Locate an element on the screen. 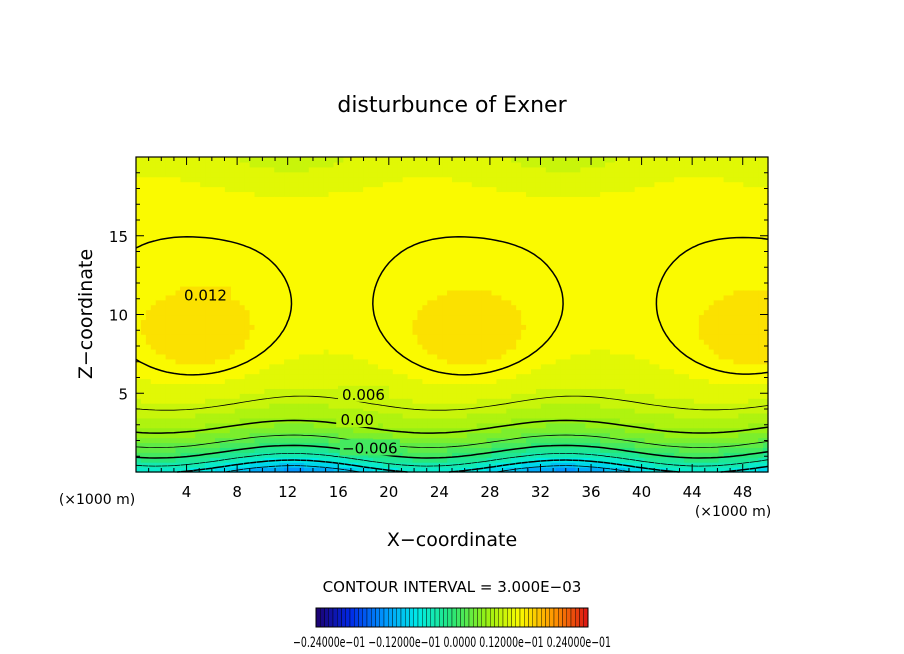  x-unit-left: (×1000 m) is located at coordinates (97, 500).